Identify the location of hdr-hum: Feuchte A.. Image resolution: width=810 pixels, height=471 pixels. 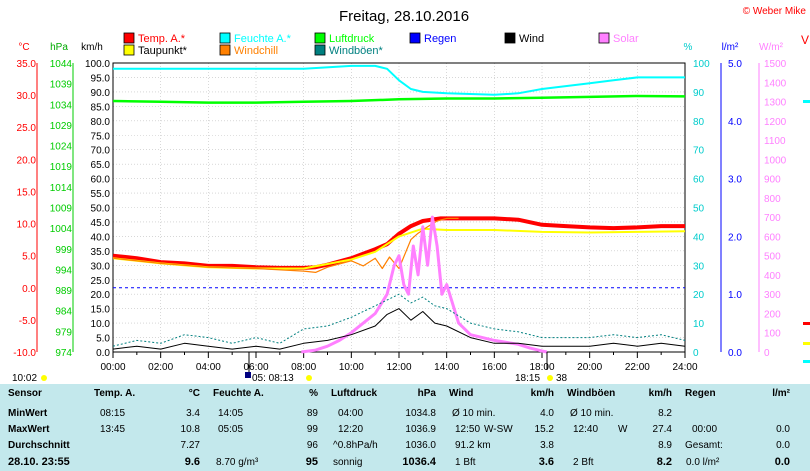
(238, 393).